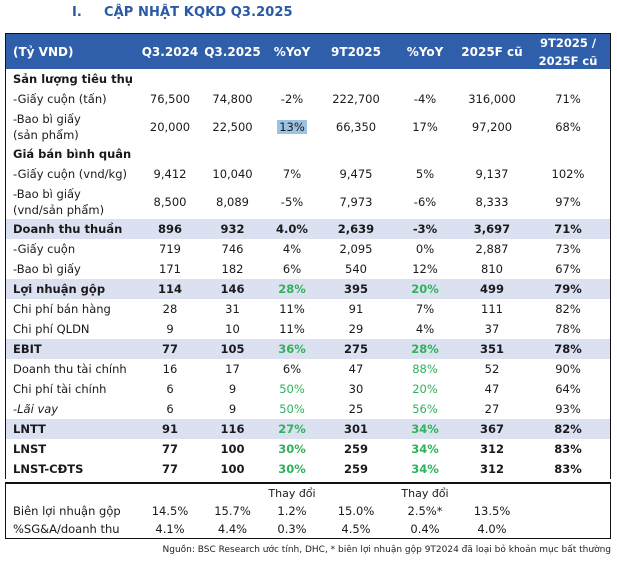 The image size is (617, 566). I want to click on cell-value: 27, so click(492, 409).